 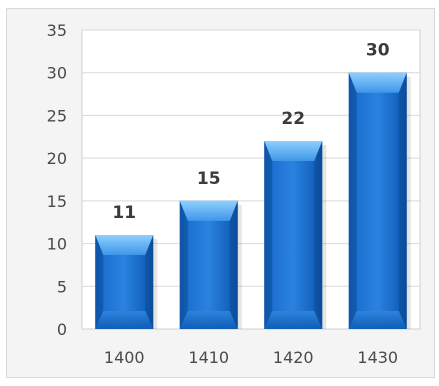 What do you see at coordinates (57, 30) in the screenshot?
I see `y-tick-label-35: 35` at bounding box center [57, 30].